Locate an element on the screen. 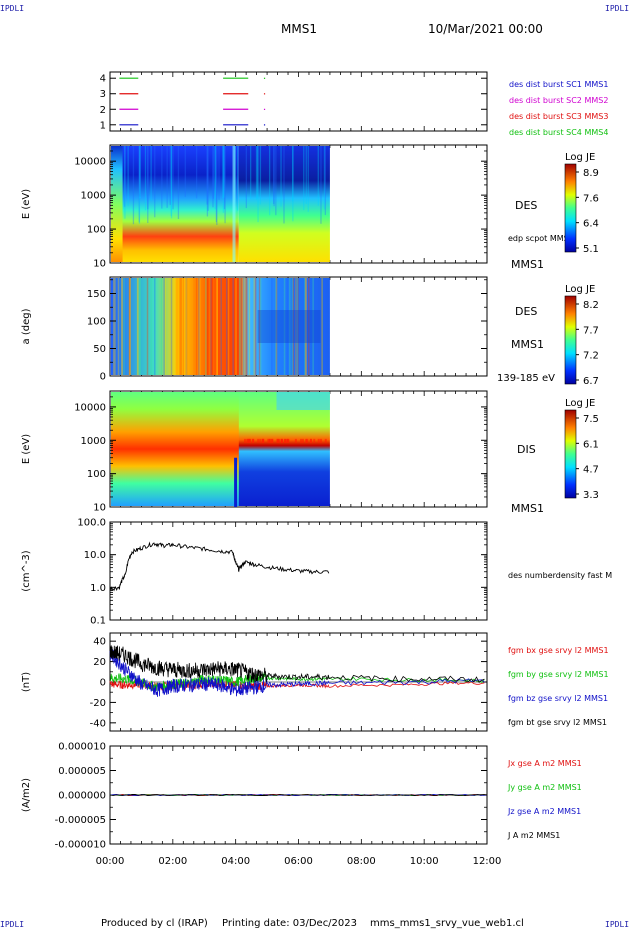 This screenshot has height=934, width=630. y-tick-label-bfield: 40 is located at coordinates (99, 642).